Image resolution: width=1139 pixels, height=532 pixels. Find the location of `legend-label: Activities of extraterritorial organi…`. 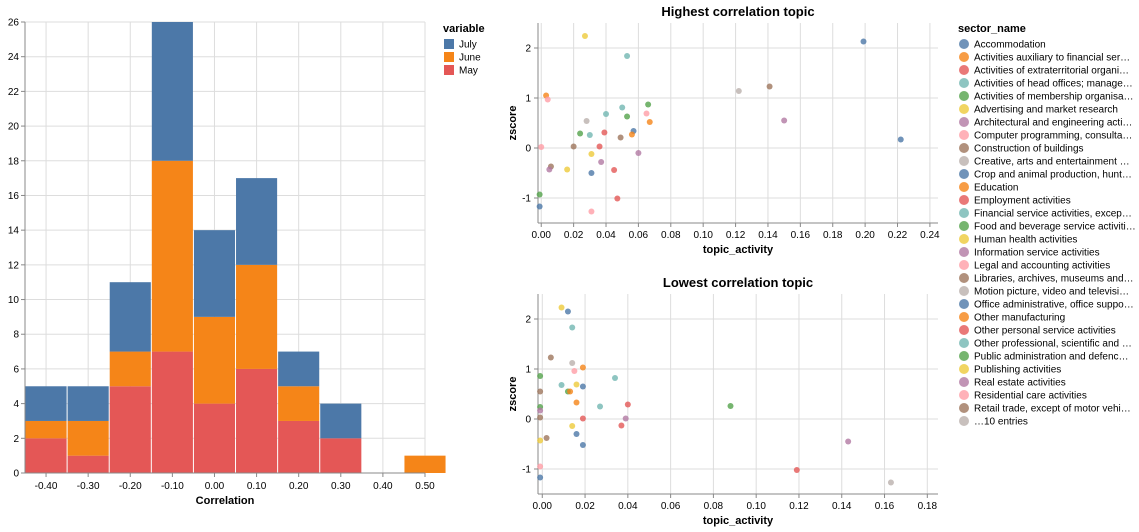

legend-label: Activities of extraterritorial organi… is located at coordinates (1051, 71).